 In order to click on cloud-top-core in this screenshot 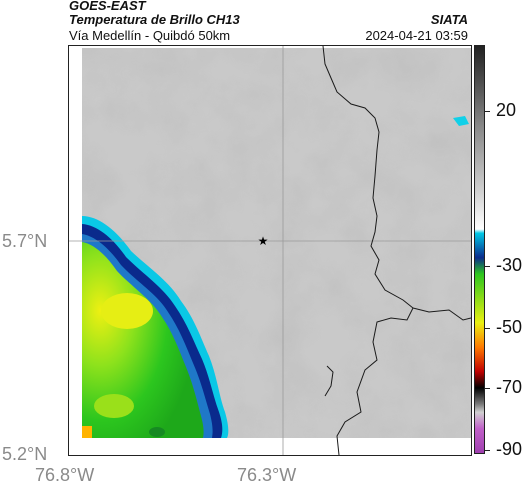, I will do `click(143, 340)`.